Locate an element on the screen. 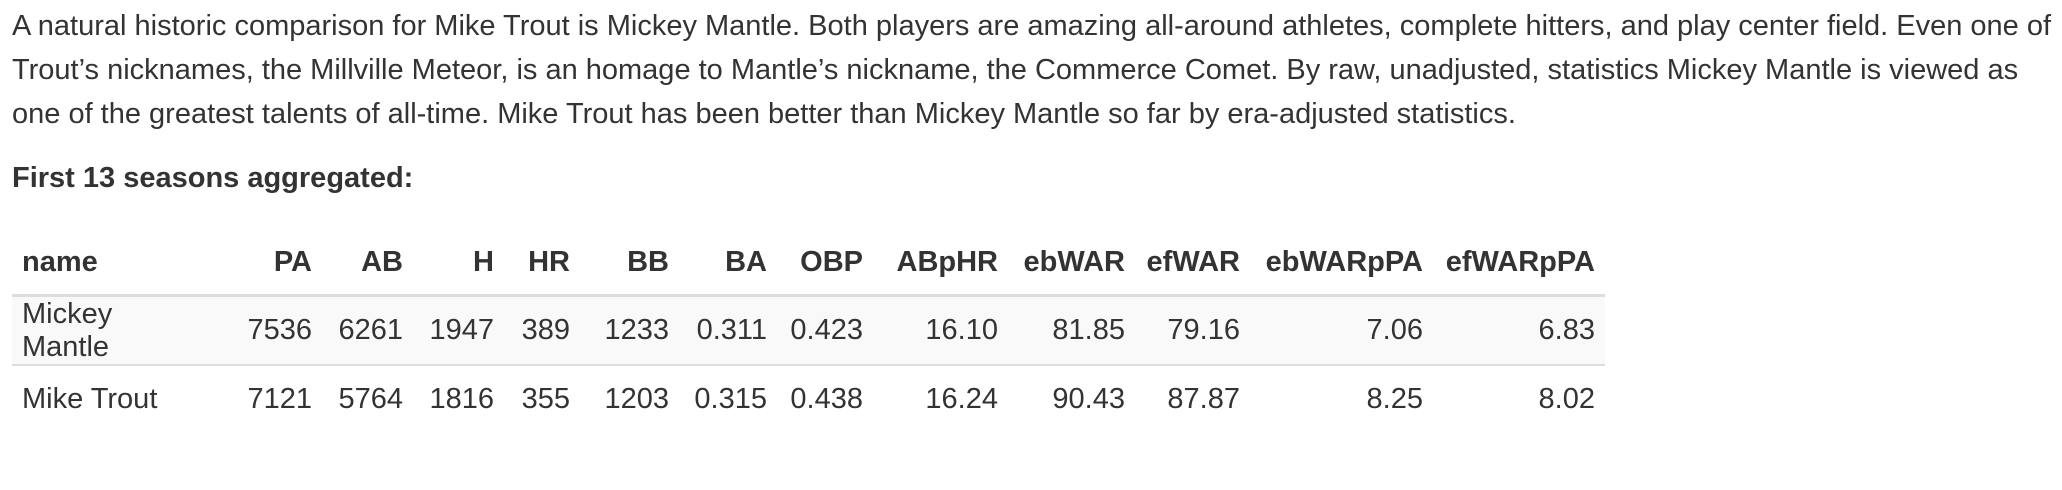 The width and height of the screenshot is (2062, 490). column-header: H is located at coordinates (458, 263).